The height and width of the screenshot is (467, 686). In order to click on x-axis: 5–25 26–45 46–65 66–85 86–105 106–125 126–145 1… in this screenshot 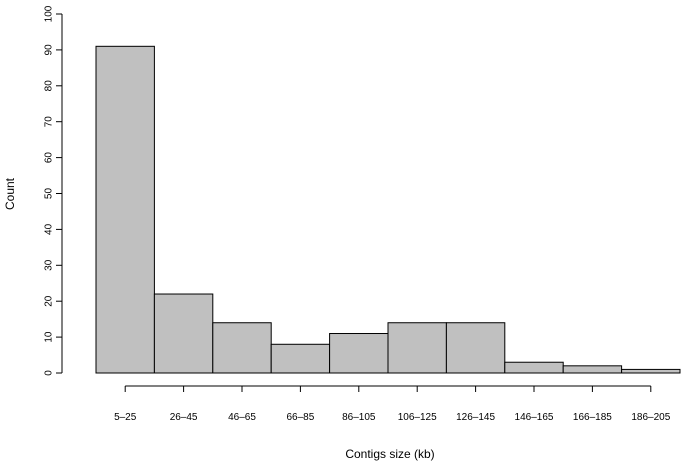, I will do `click(392, 404)`.